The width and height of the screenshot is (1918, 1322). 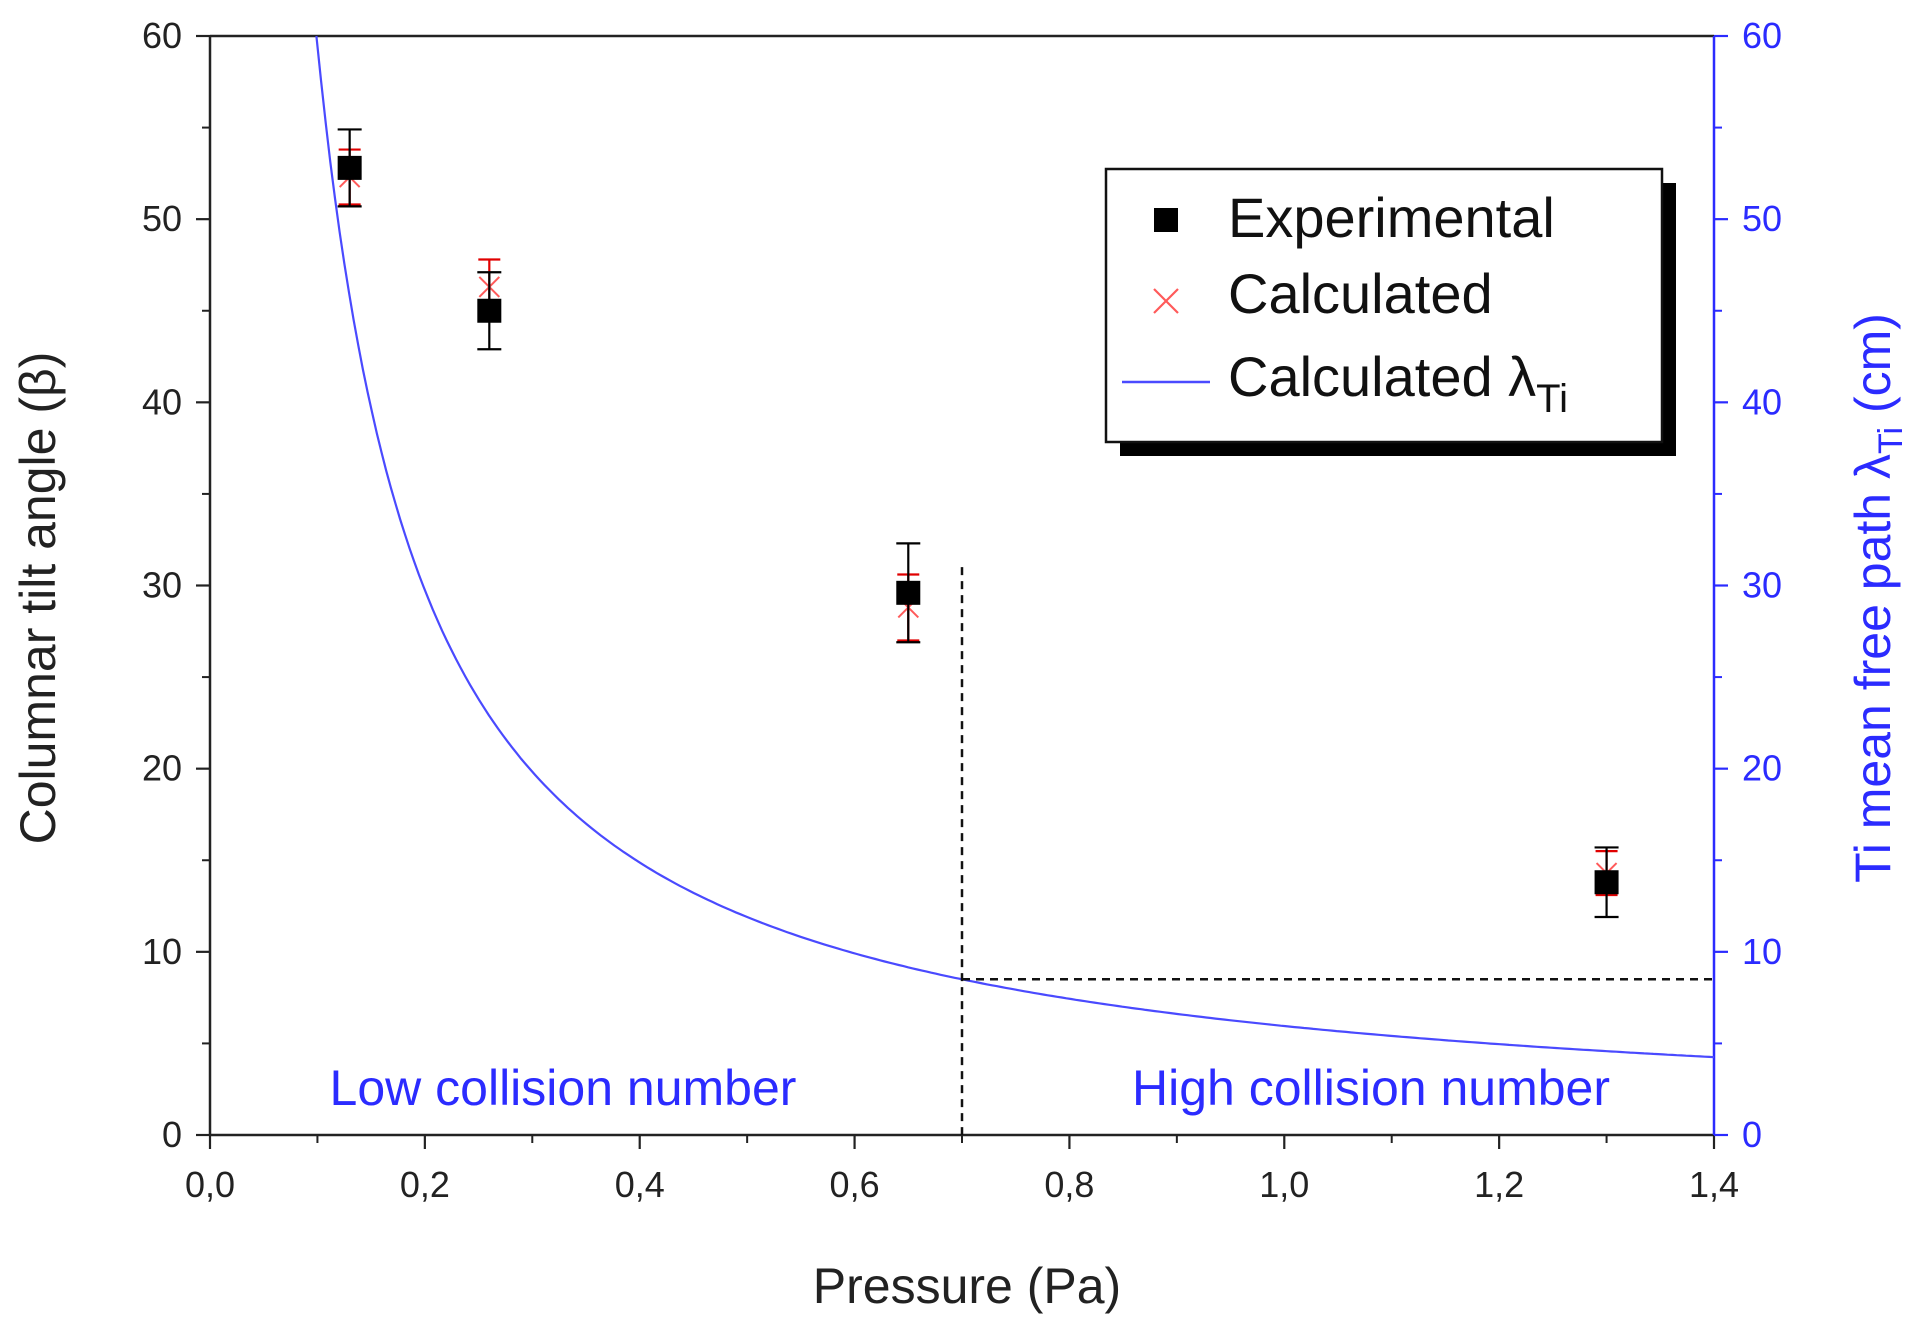 What do you see at coordinates (1762, 585) in the screenshot?
I see `y2-tick-label: 30` at bounding box center [1762, 585].